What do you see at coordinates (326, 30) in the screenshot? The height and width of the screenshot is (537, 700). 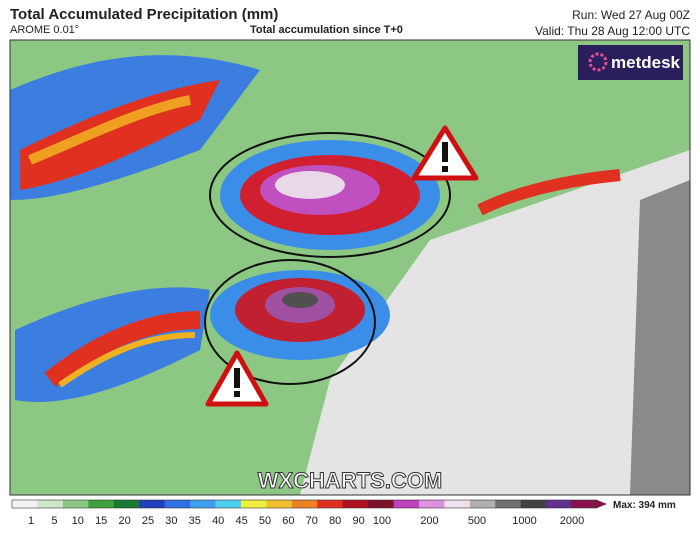 I see `subtitle: Total accumulation since T+0` at bounding box center [326, 30].